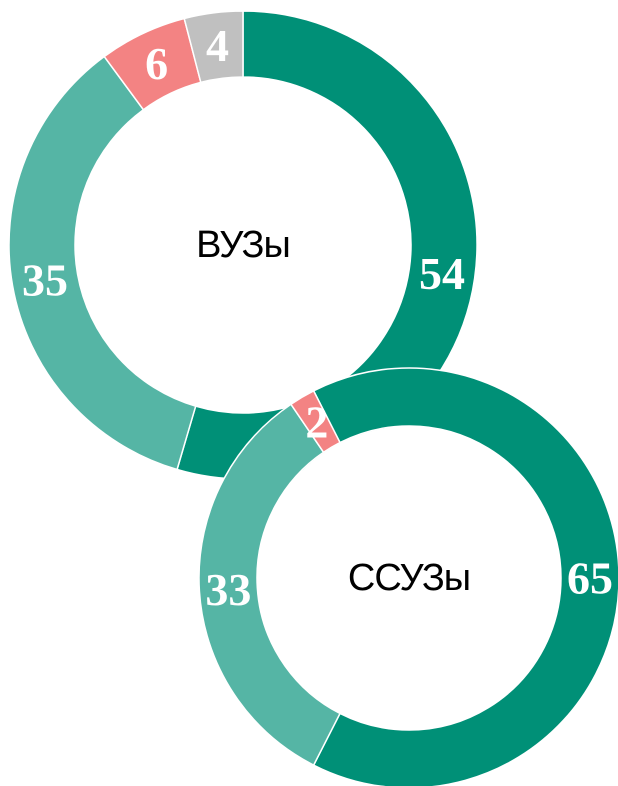 The width and height of the screenshot is (618, 786). Describe the element at coordinates (590, 578) in the screenshot. I see `value-label: 65` at that location.